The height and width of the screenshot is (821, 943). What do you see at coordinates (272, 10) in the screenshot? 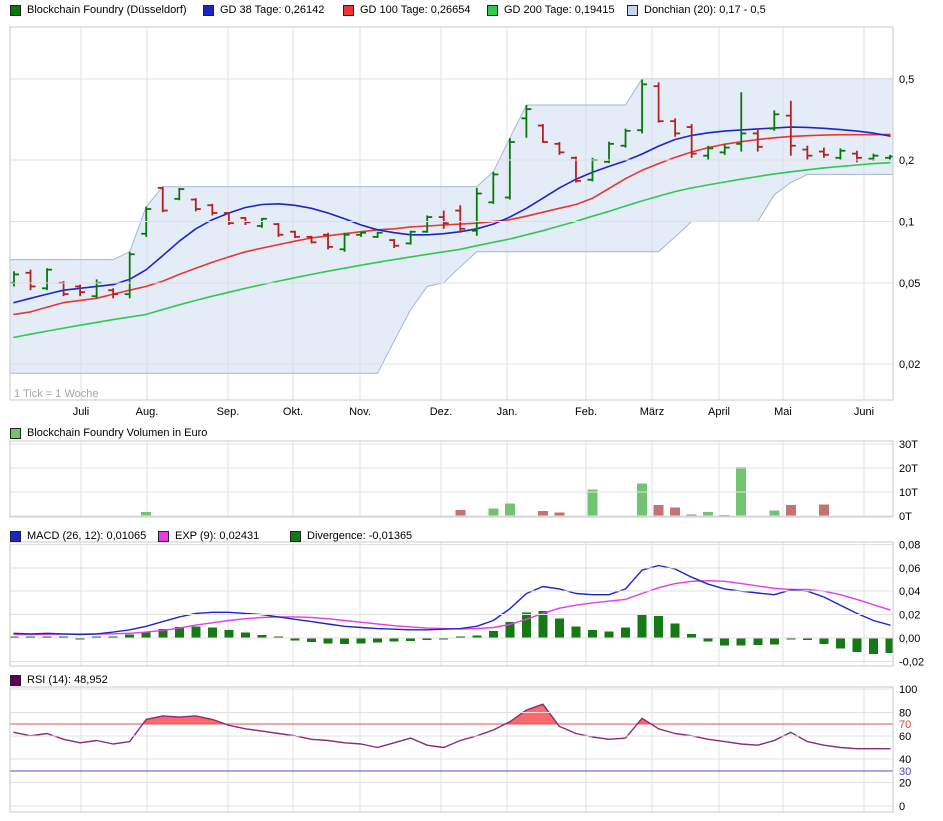
I see `legend-label: GD 38 Tage: 0,26142` at bounding box center [272, 10].